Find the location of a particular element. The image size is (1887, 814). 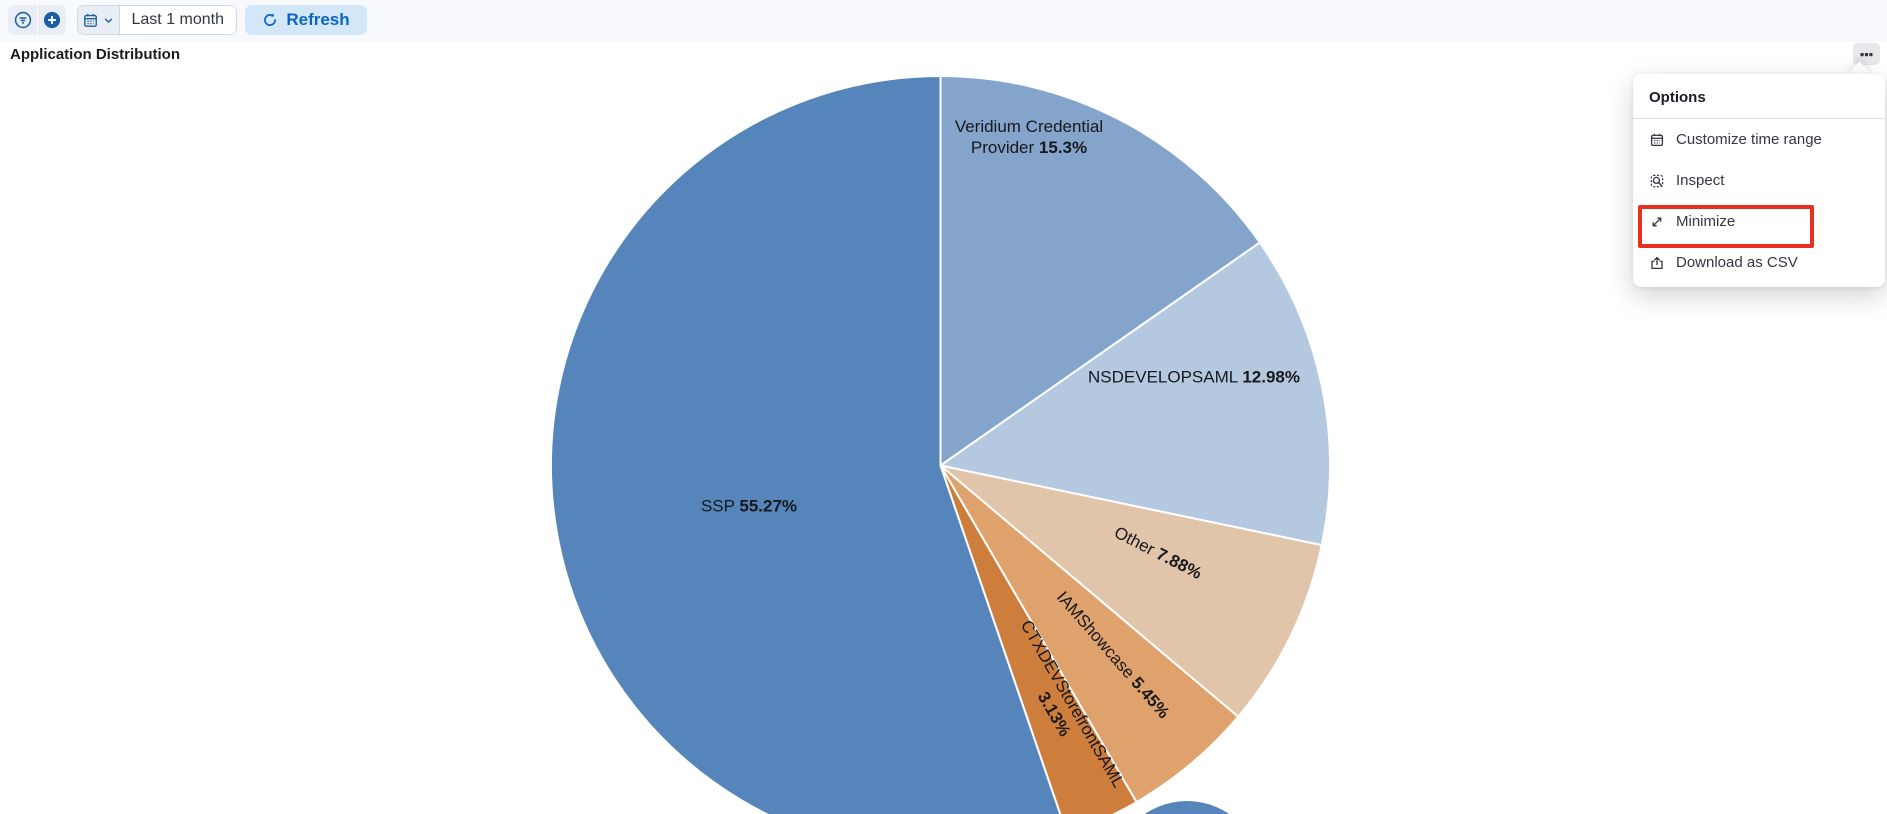

add-filter-button is located at coordinates (51, 20).